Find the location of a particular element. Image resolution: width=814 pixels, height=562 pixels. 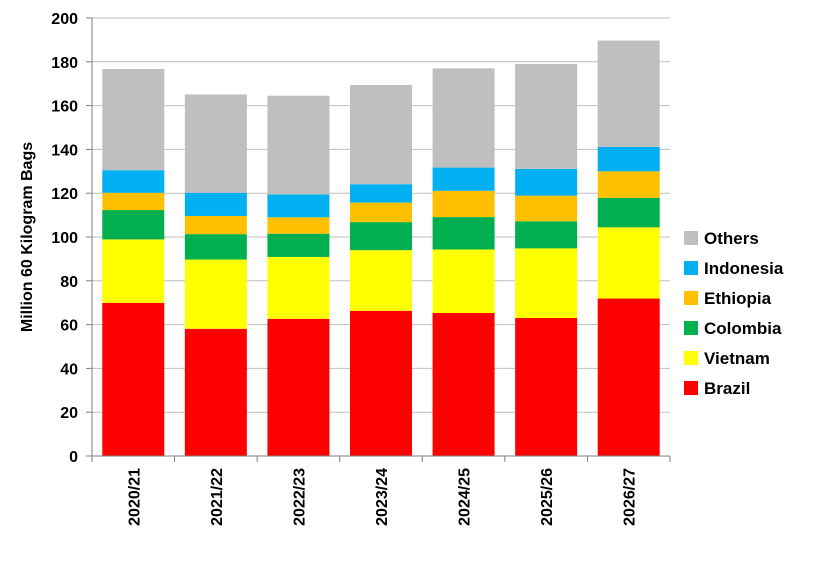

legend-swatch-others is located at coordinates (691, 238).